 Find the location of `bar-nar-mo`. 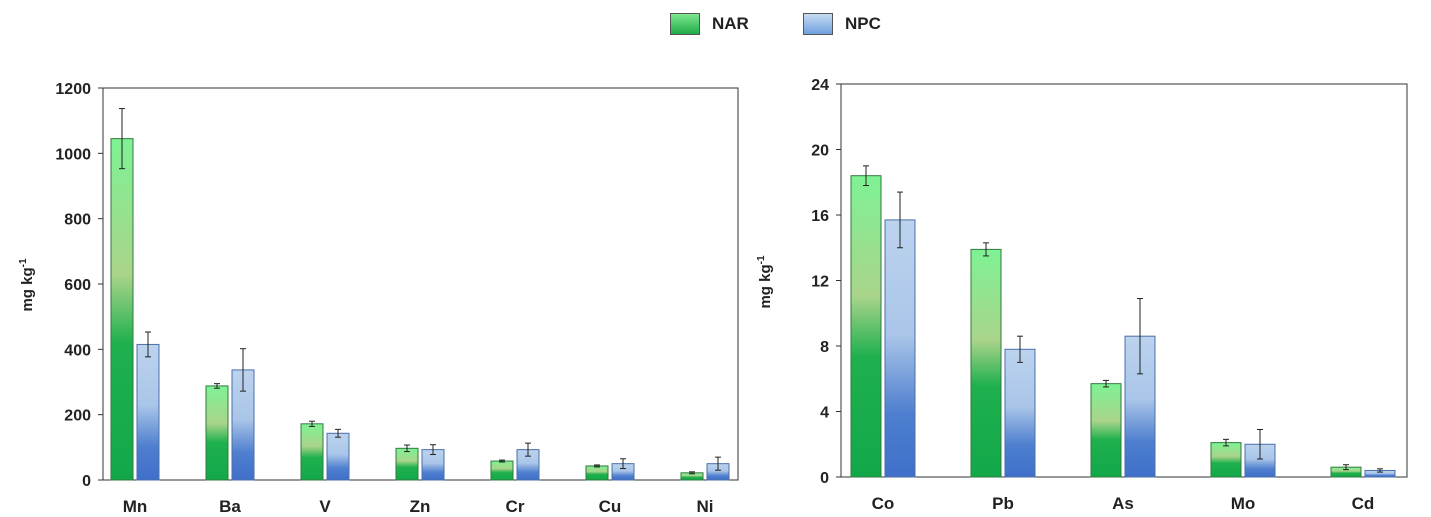

bar-nar-mo is located at coordinates (1226, 460).